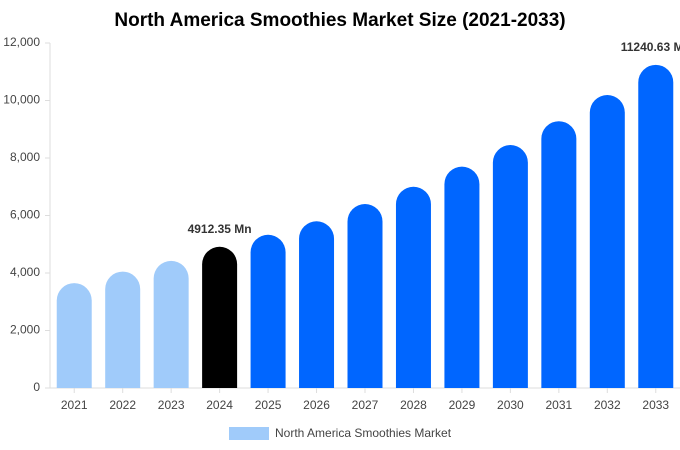  Describe the element at coordinates (122, 405) in the screenshot. I see `x-tick-label: 2022` at that location.